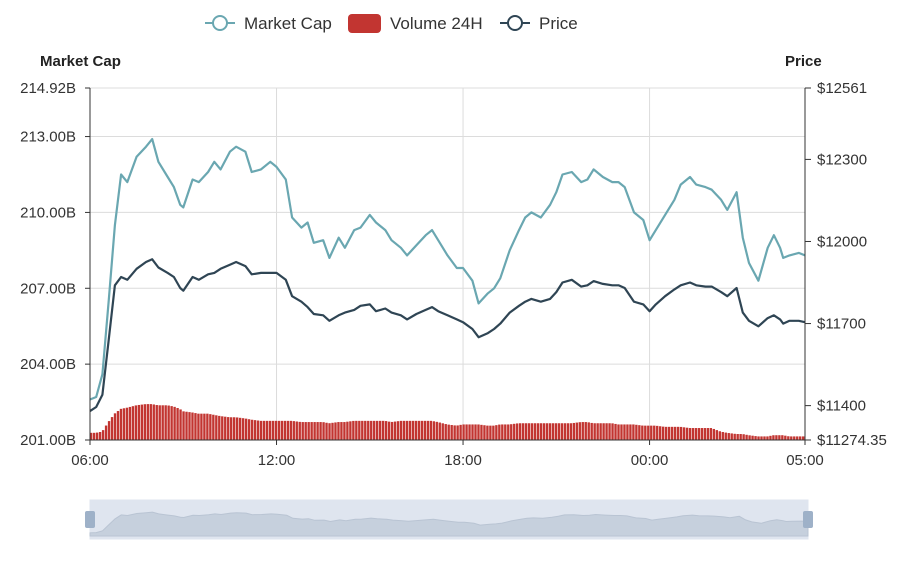 Image resolution: width=921 pixels, height=563 pixels. What do you see at coordinates (288, 23) in the screenshot?
I see `legend-label-market-cap: Market Cap` at bounding box center [288, 23].